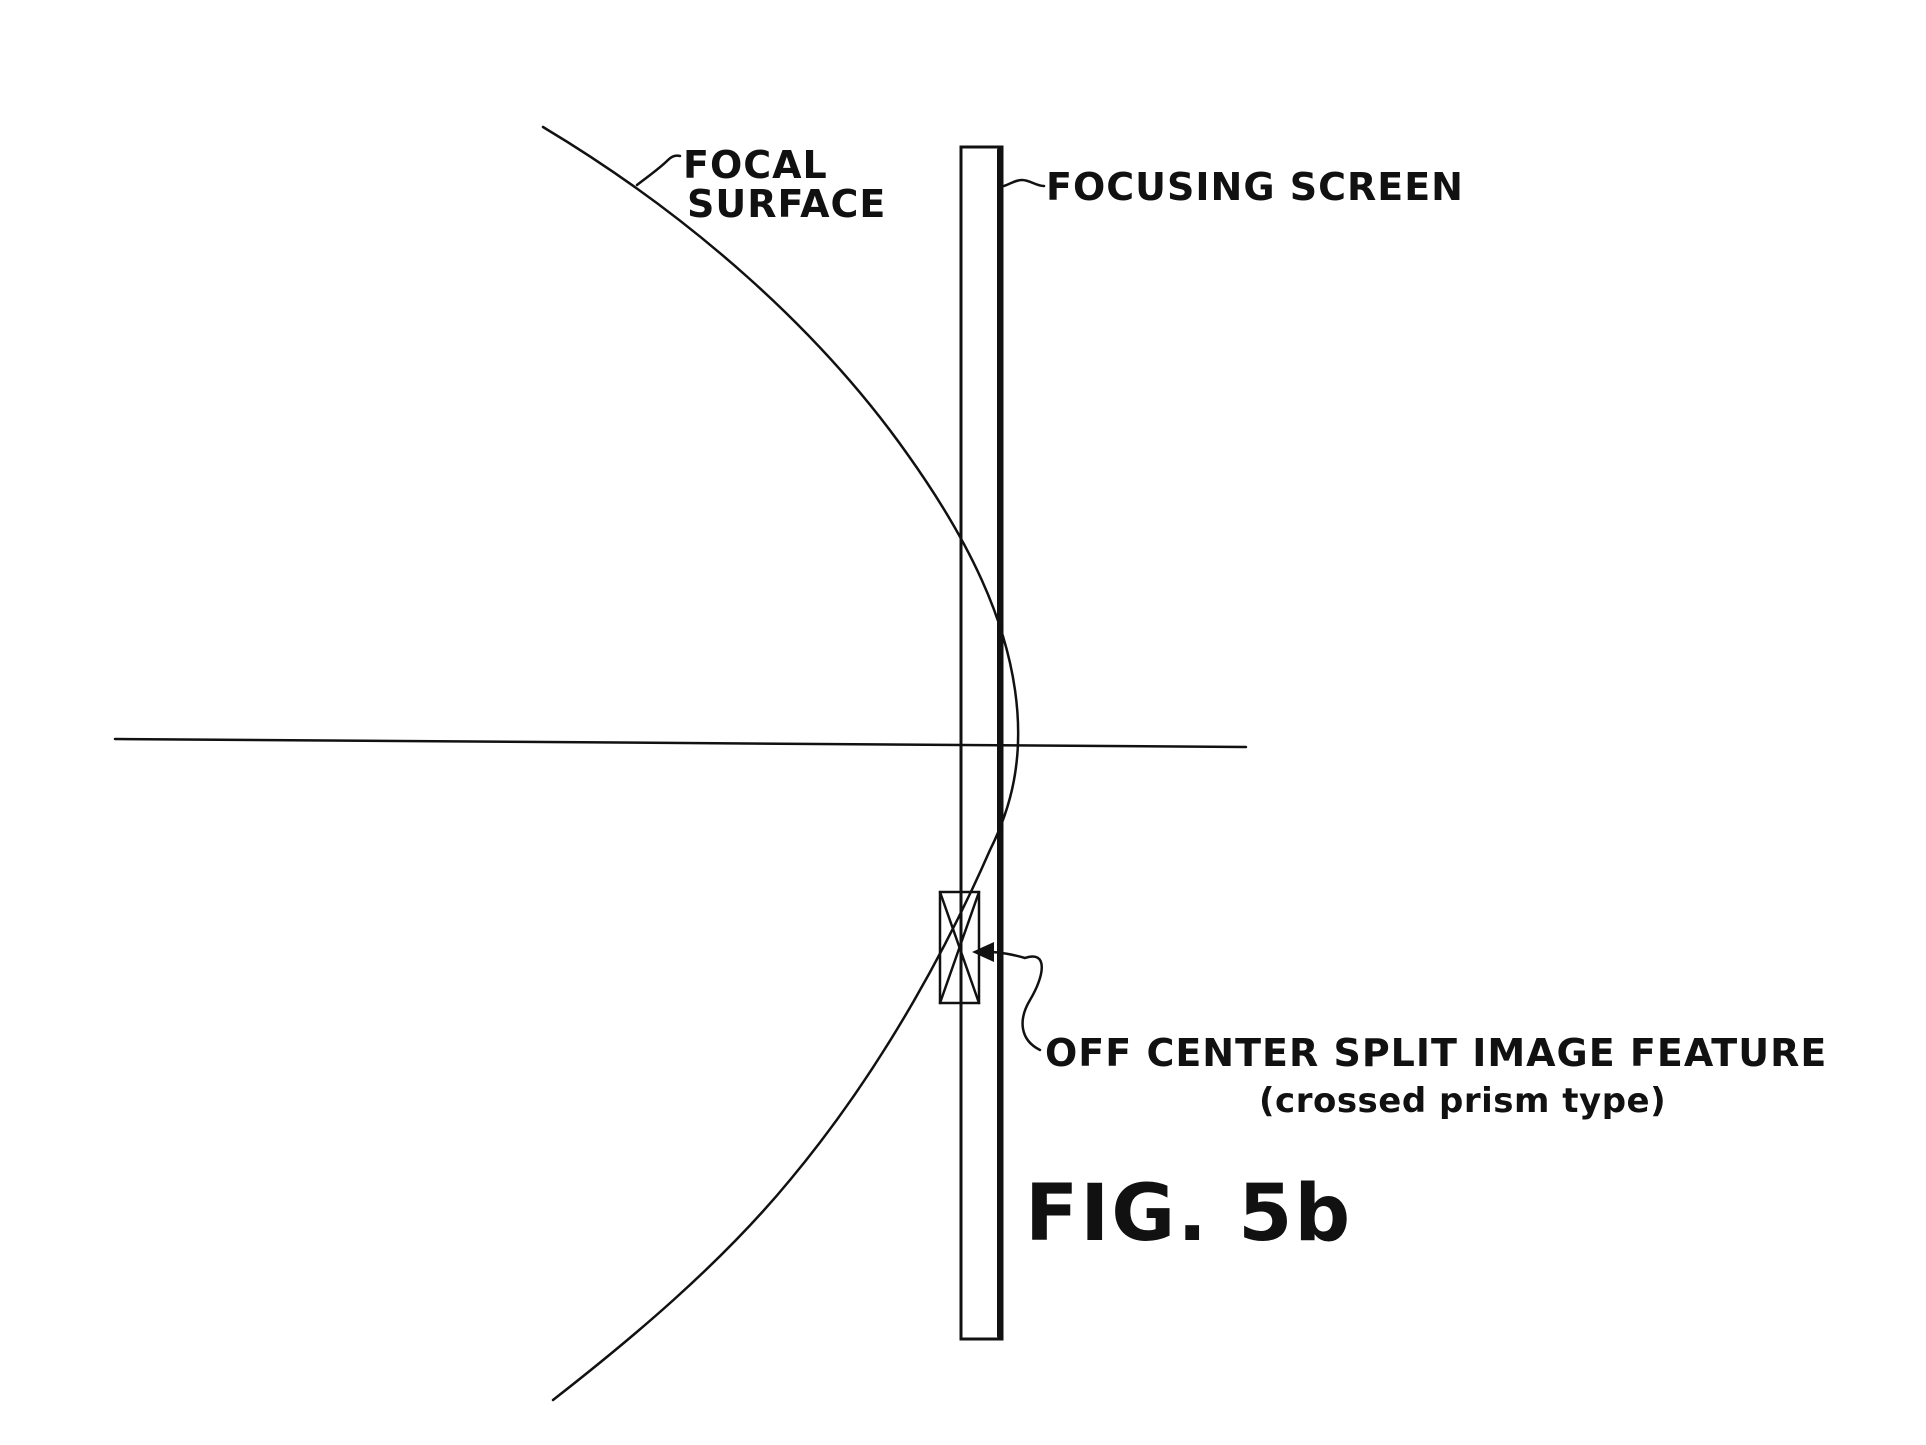  I want to click on split-image-leader, so click(1015, 1001).